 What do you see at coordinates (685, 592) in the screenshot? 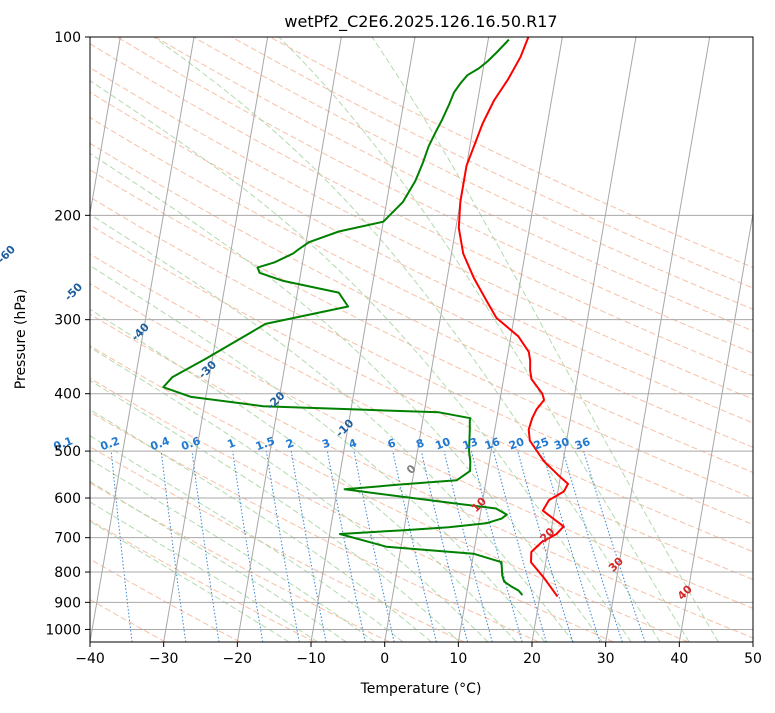
I see `isotherm-label: 40` at bounding box center [685, 592].